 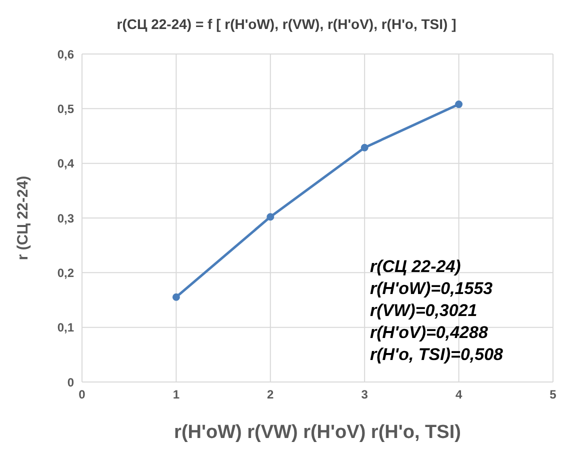 What do you see at coordinates (270, 395) in the screenshot?
I see `x-tick-label: 2` at bounding box center [270, 395].